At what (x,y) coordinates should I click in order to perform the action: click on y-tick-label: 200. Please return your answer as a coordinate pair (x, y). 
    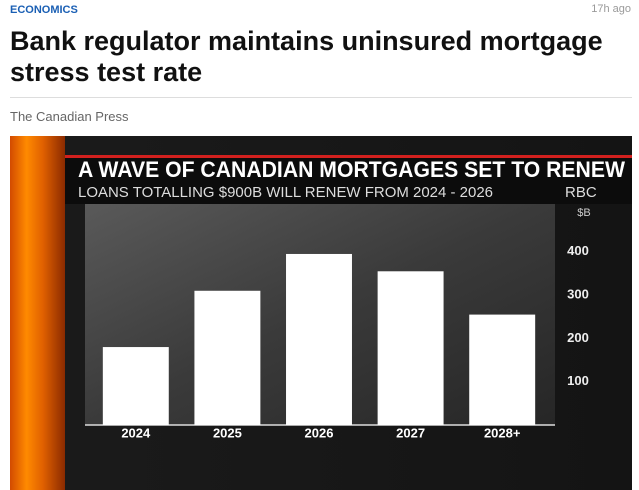
    Looking at the image, I should click on (578, 337).